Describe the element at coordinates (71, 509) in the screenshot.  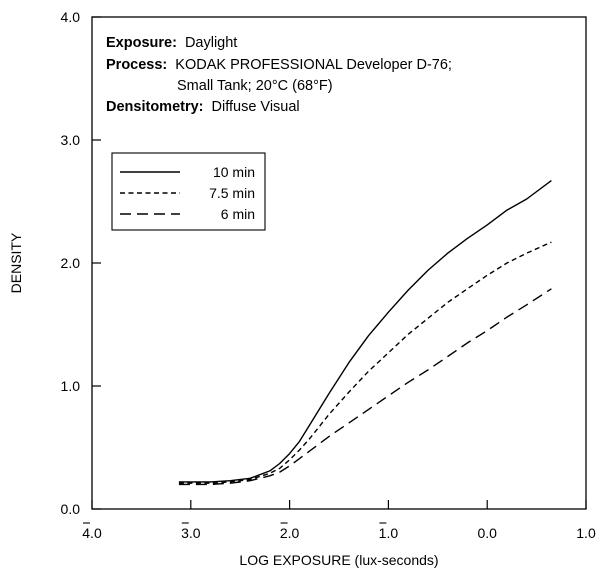
I see `y-tick-label: 0.0` at that location.